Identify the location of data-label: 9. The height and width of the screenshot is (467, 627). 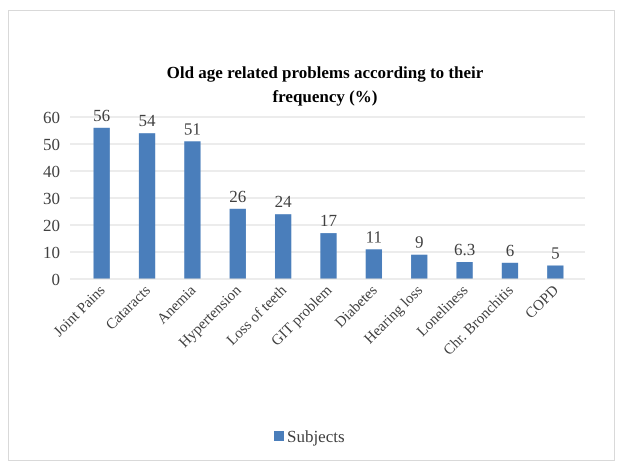
(419, 242).